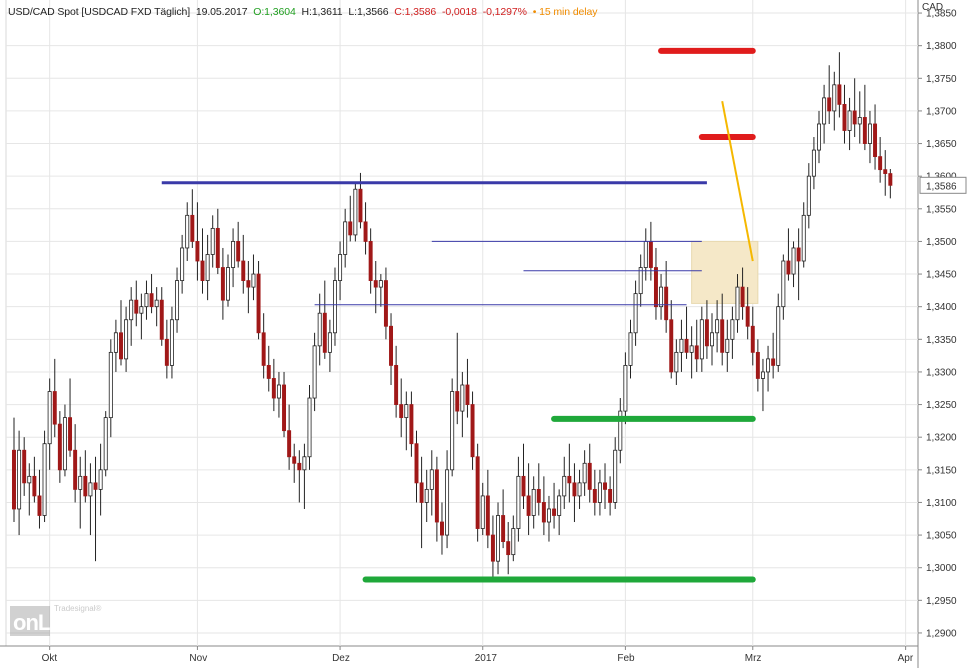  Describe the element at coordinates (478, 655) in the screenshot. I see `time-axis: OktNovDez2017FebMrzAprMai` at that location.